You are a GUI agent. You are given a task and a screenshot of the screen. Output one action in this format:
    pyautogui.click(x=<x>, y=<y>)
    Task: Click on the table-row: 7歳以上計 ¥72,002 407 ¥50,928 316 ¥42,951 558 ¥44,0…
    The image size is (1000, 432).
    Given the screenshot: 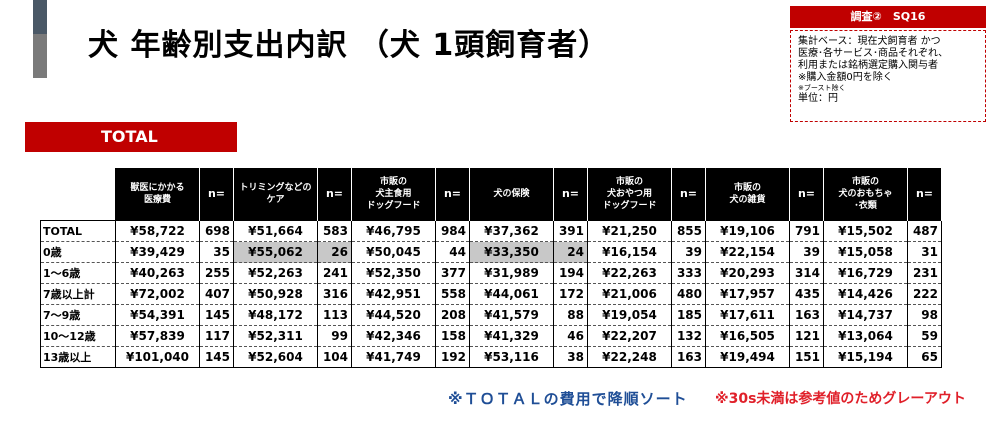 What is the action you would take?
    pyautogui.click(x=491, y=294)
    